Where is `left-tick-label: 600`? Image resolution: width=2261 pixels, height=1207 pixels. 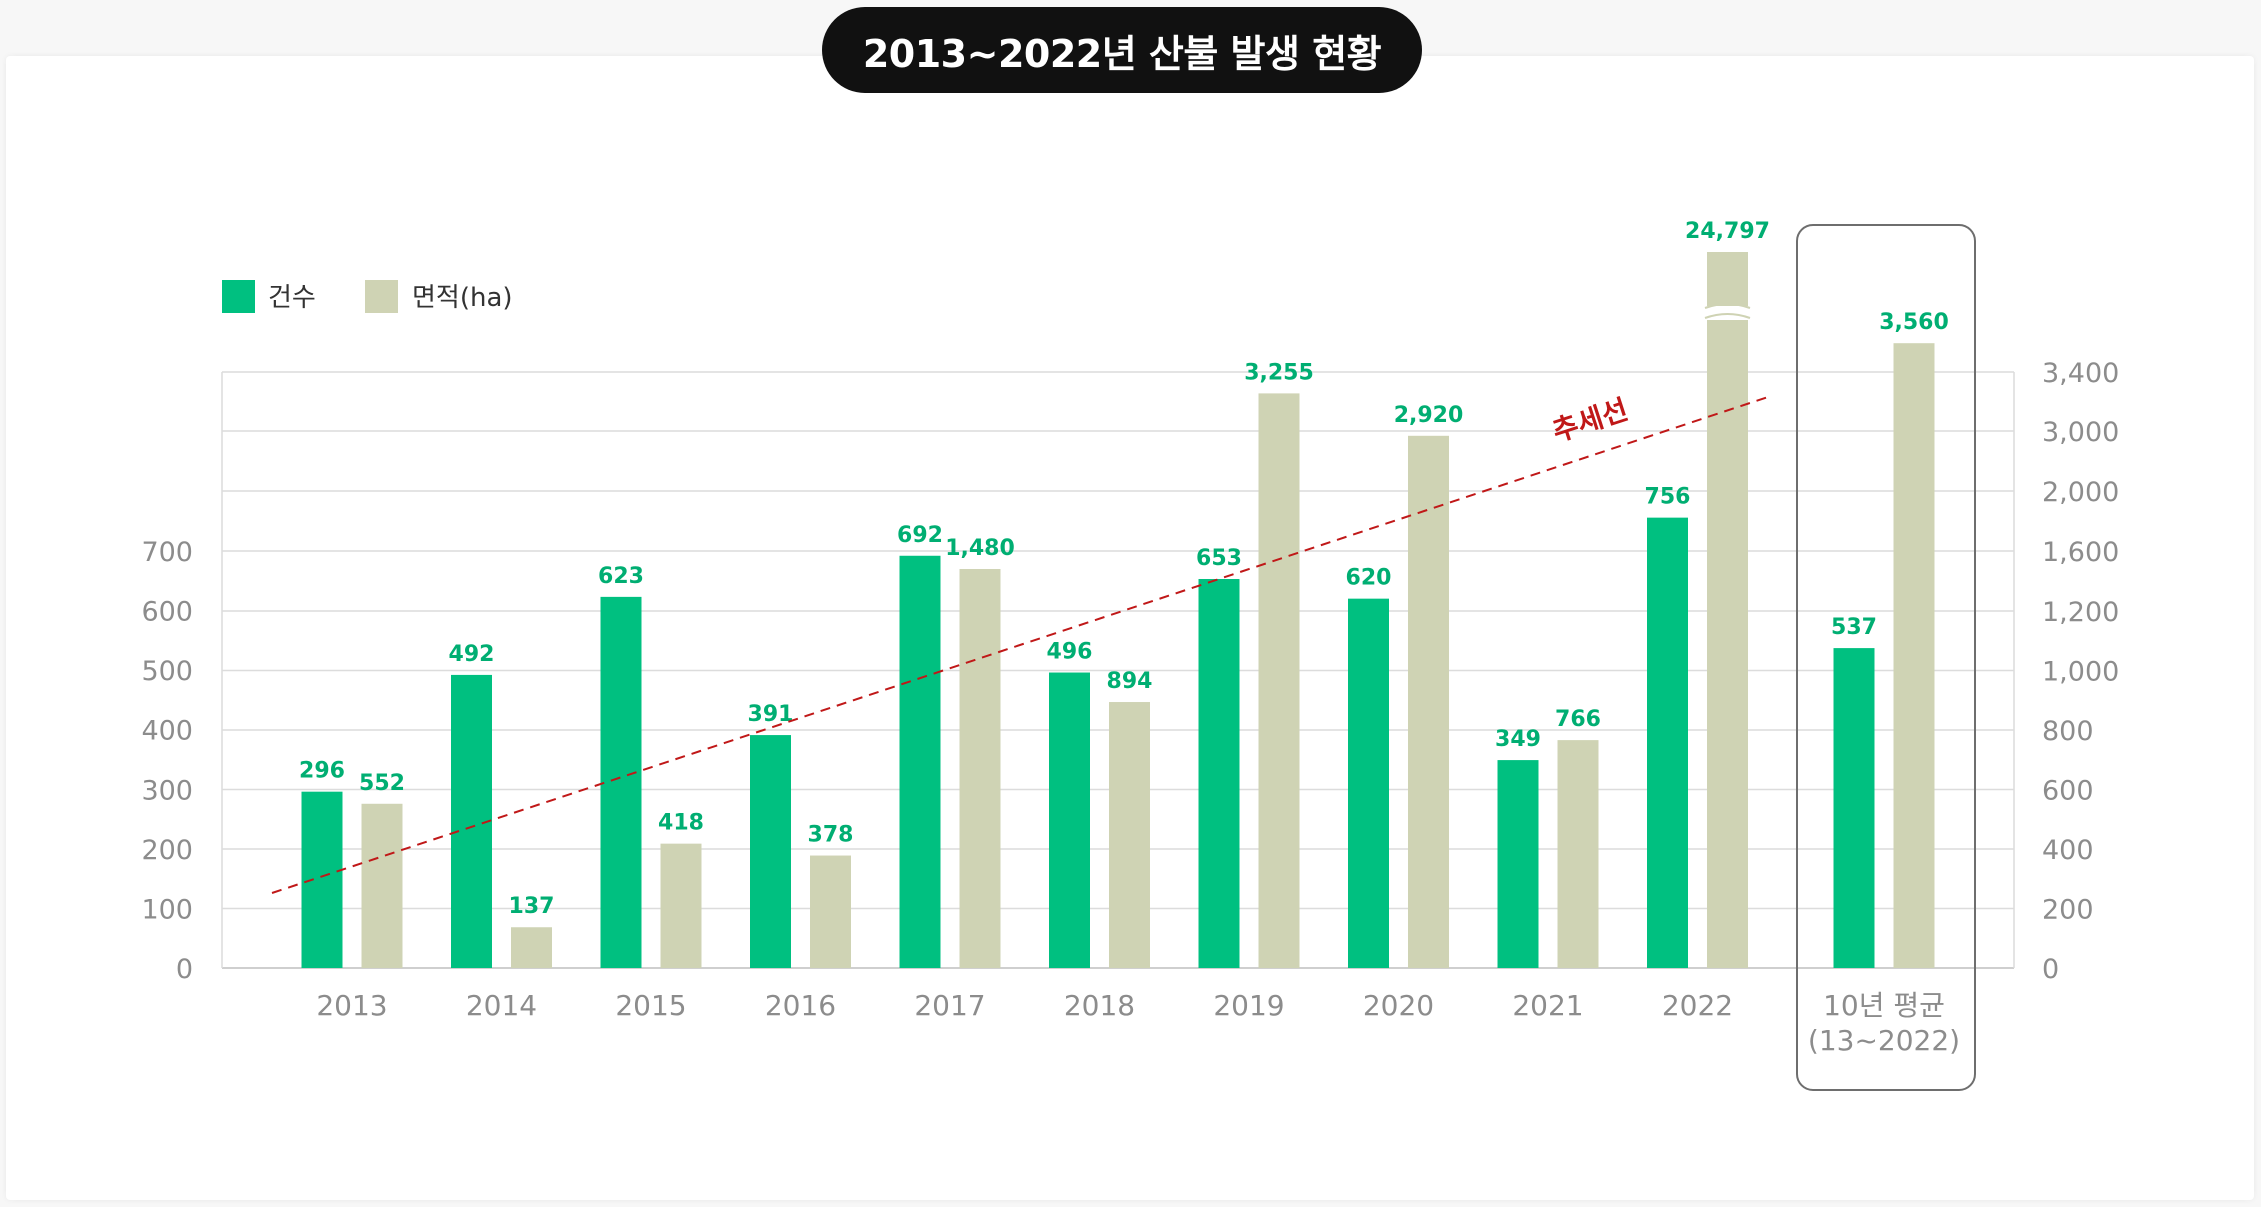 left-tick-label: 600 is located at coordinates (167, 612).